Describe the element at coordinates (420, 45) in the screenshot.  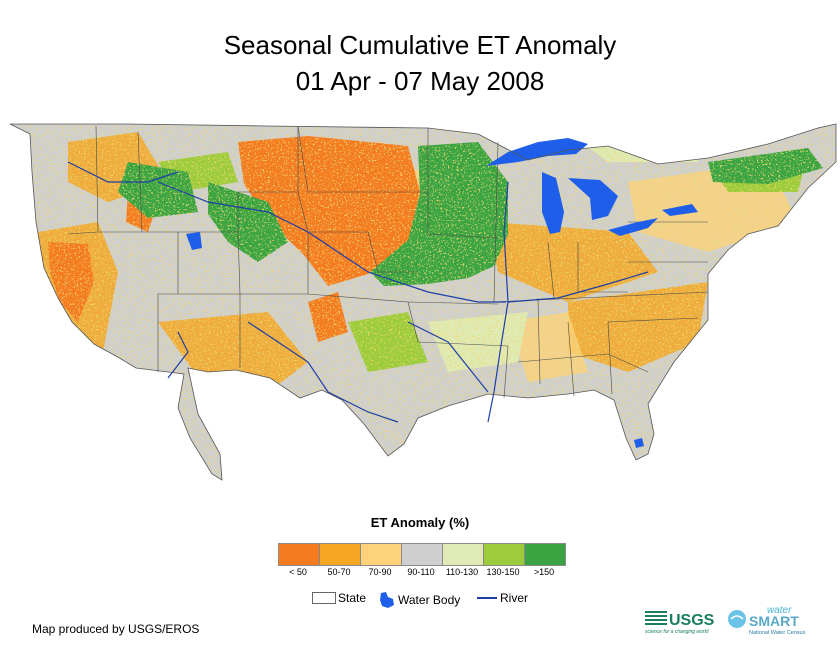
I see `map-title: Seasonal Cumulative ET Anomaly` at that location.